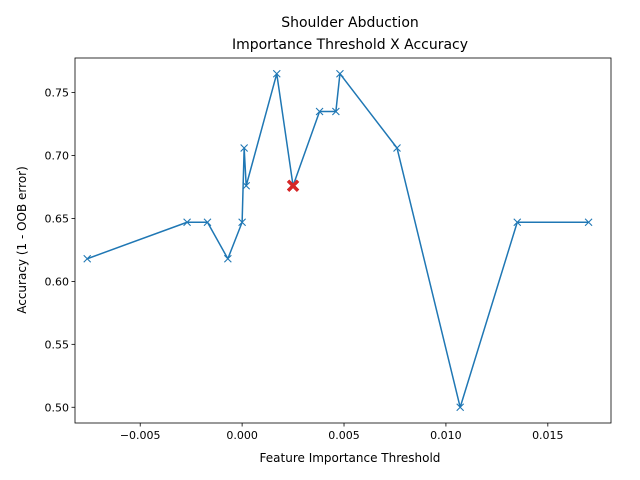 Image resolution: width=640 pixels, height=480 pixels. I want to click on y-tick-label: 0.50, so click(57, 407).